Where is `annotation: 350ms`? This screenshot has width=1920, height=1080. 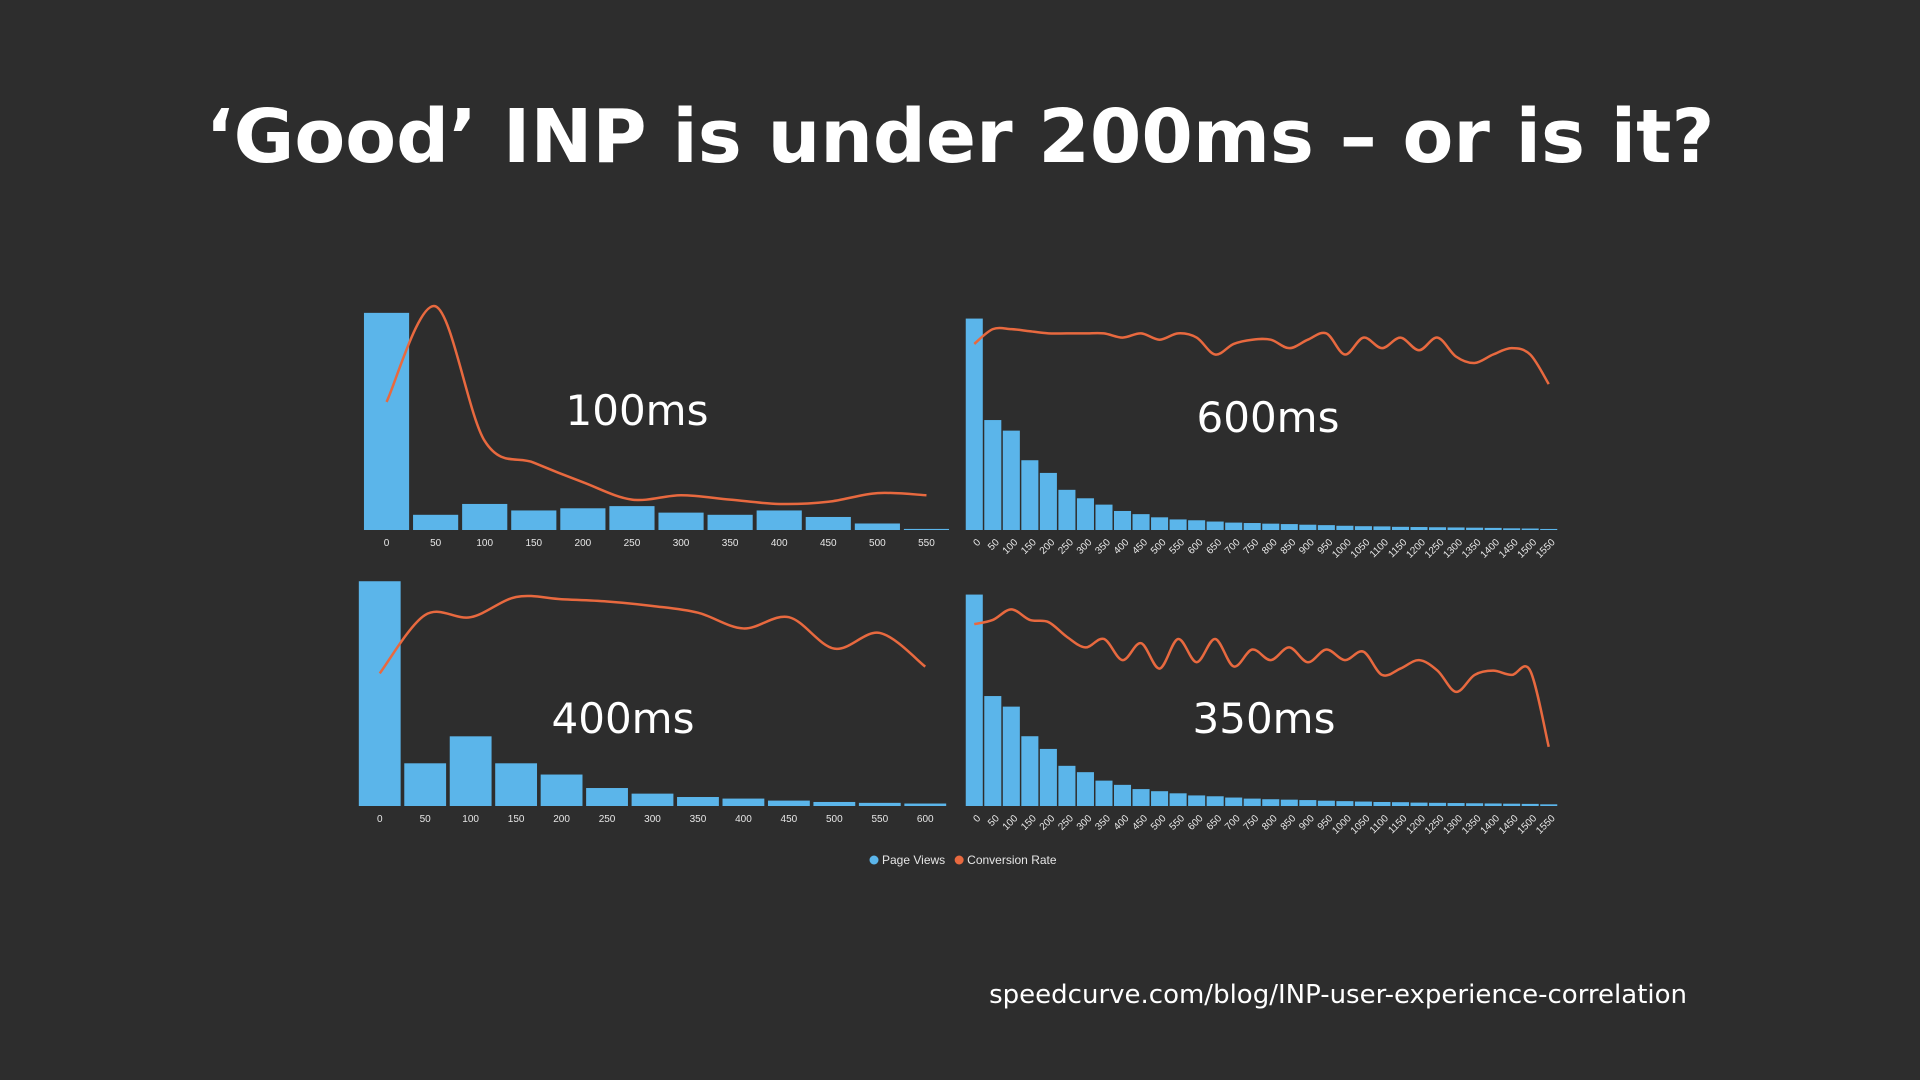 annotation: 350ms is located at coordinates (1264, 718).